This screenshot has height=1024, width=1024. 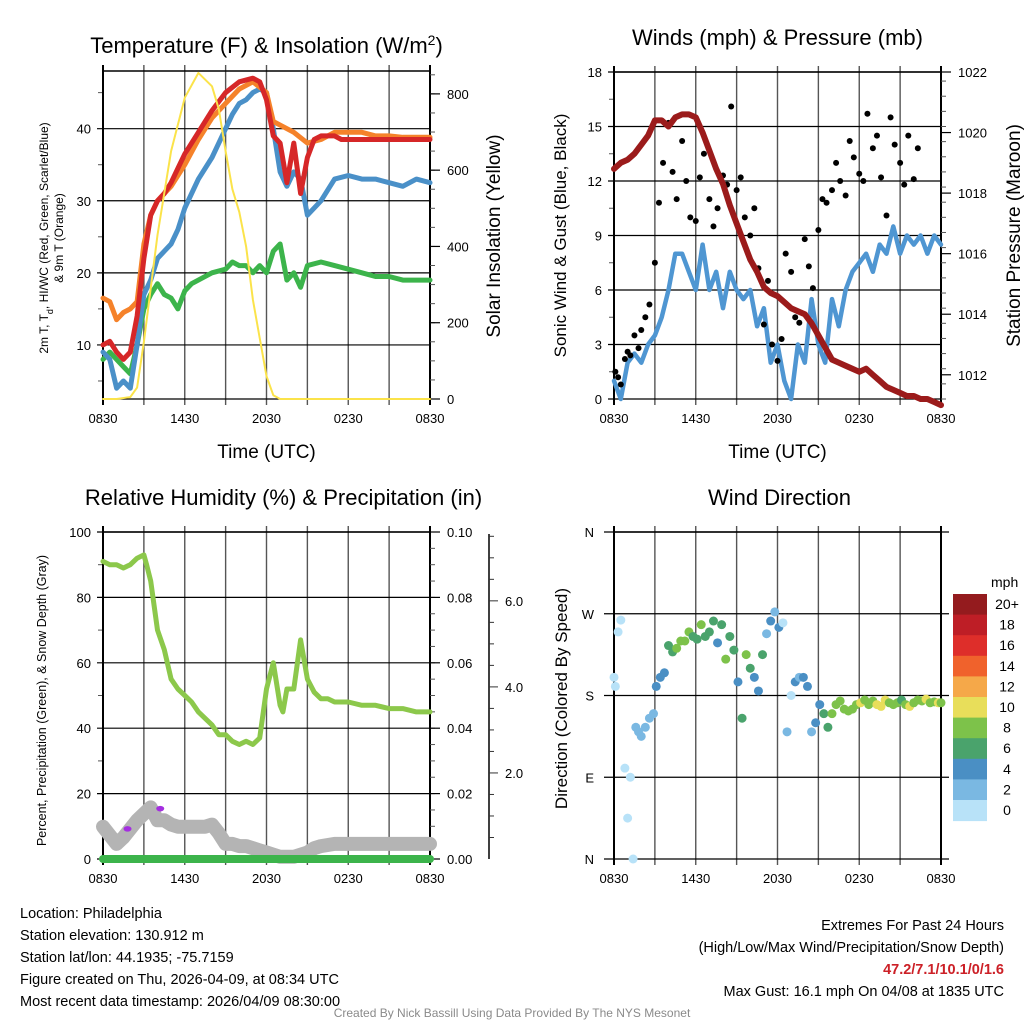 What do you see at coordinates (1007, 748) in the screenshot?
I see `colorbar-label: 6` at bounding box center [1007, 748].